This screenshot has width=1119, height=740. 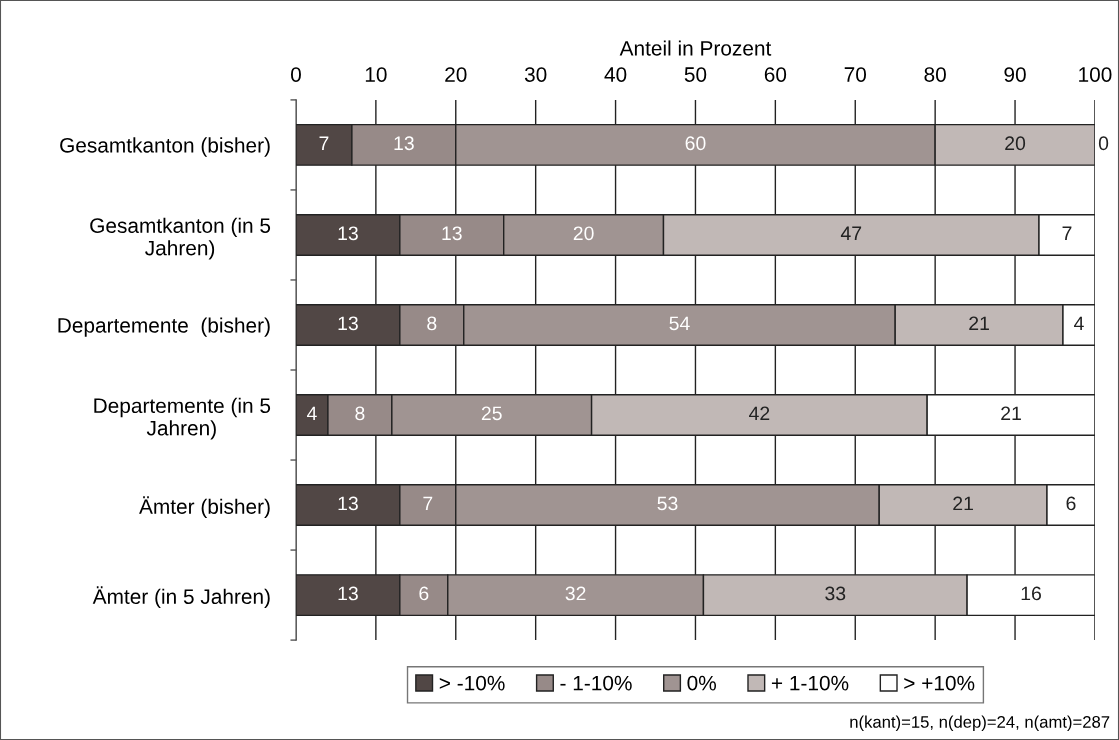 What do you see at coordinates (596, 683) in the screenshot?
I see `legend-label: - 1-10%` at bounding box center [596, 683].